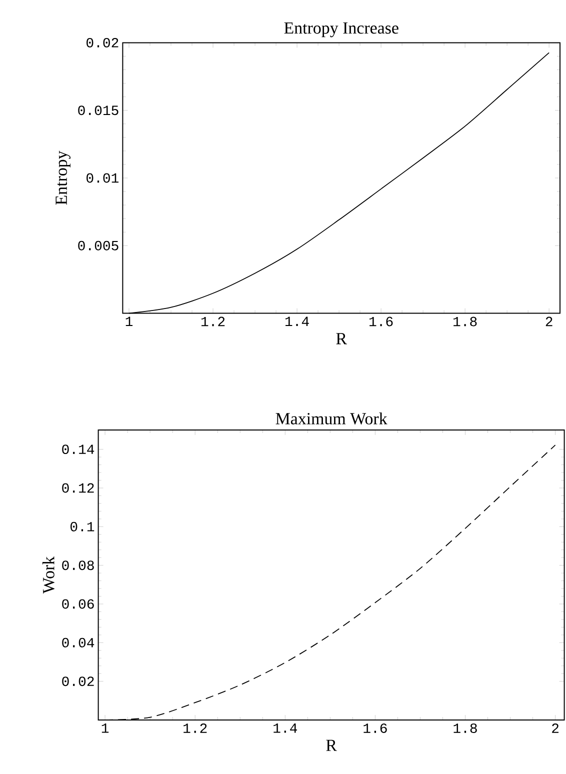 The width and height of the screenshot is (566, 774). What do you see at coordinates (98, 245) in the screenshot?
I see `y-tick-label: 0.005` at bounding box center [98, 245].